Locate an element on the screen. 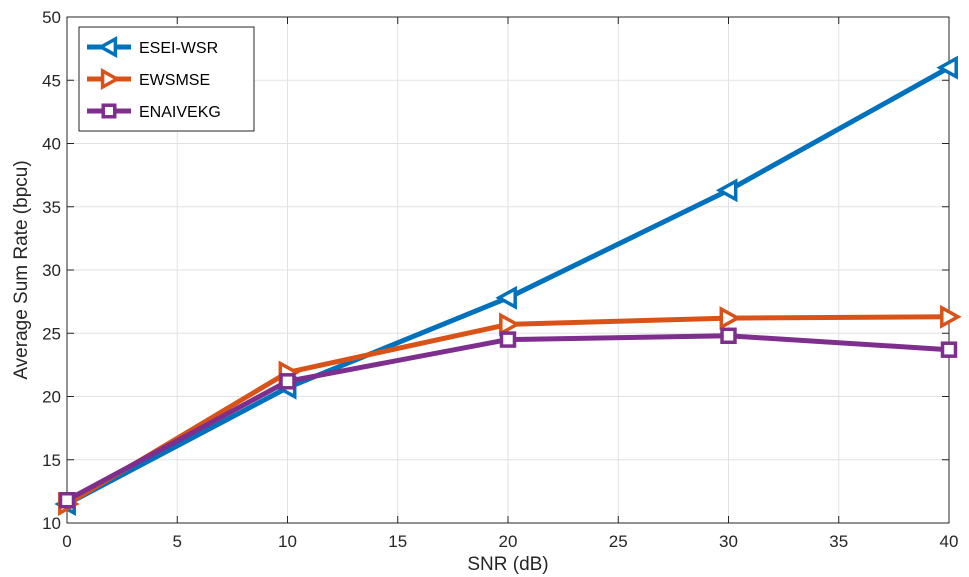 This screenshot has height=577, width=969. x-axis-title: SNR (dB) is located at coordinates (507, 564).